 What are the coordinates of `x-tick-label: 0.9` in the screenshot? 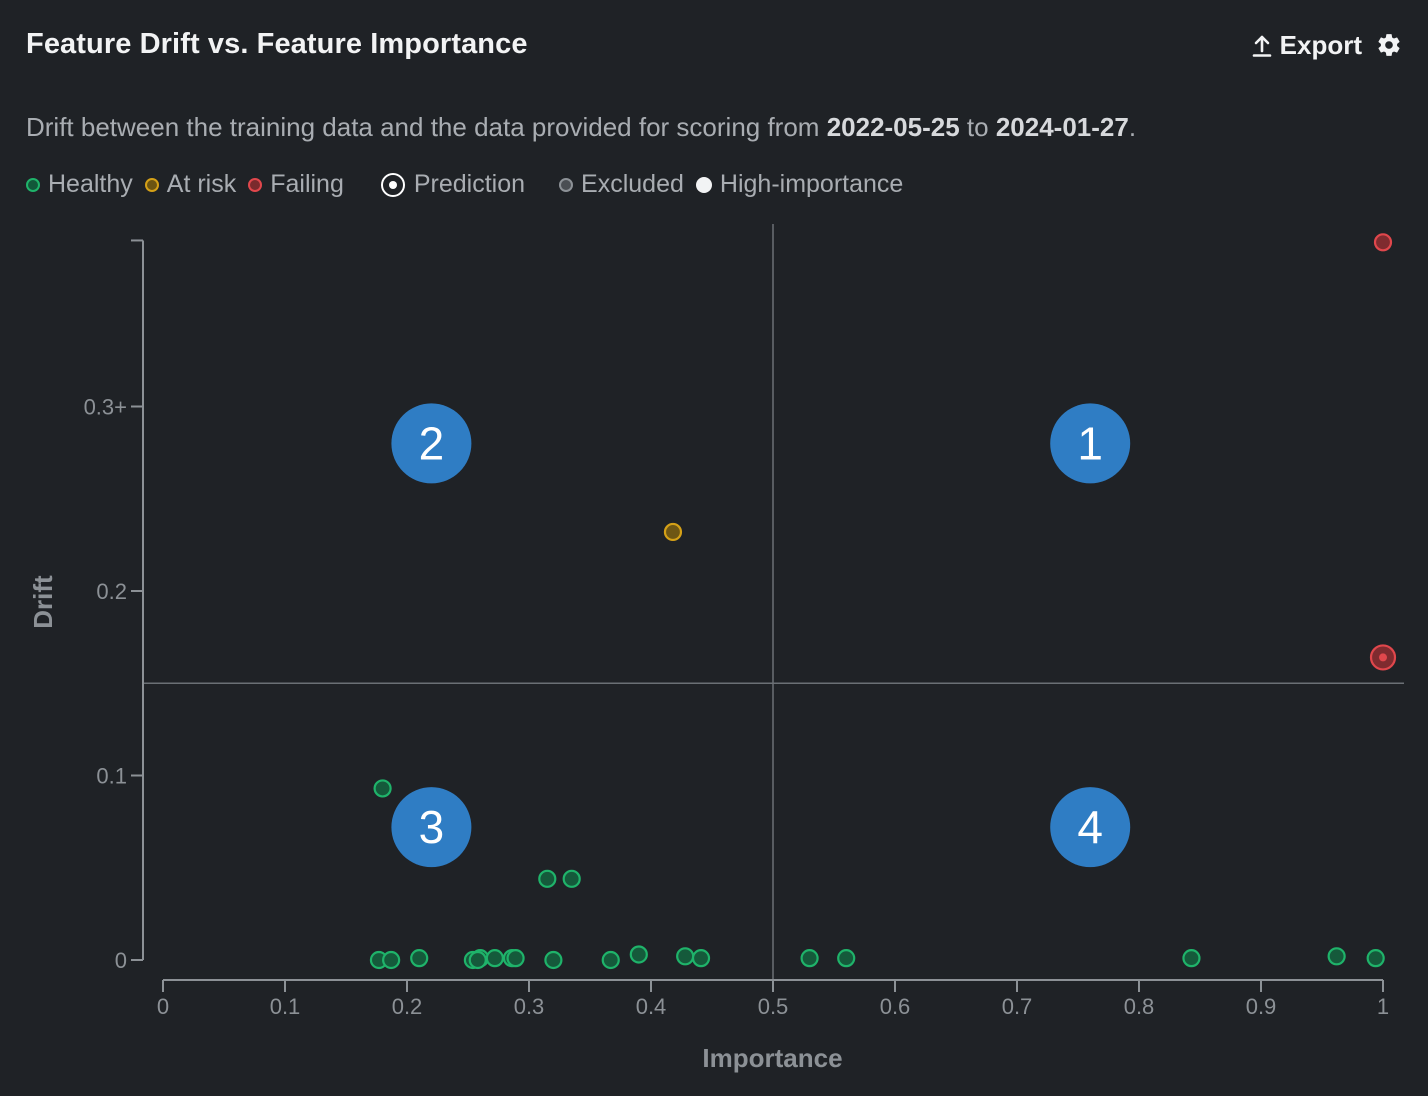 It's located at (1261, 1006).